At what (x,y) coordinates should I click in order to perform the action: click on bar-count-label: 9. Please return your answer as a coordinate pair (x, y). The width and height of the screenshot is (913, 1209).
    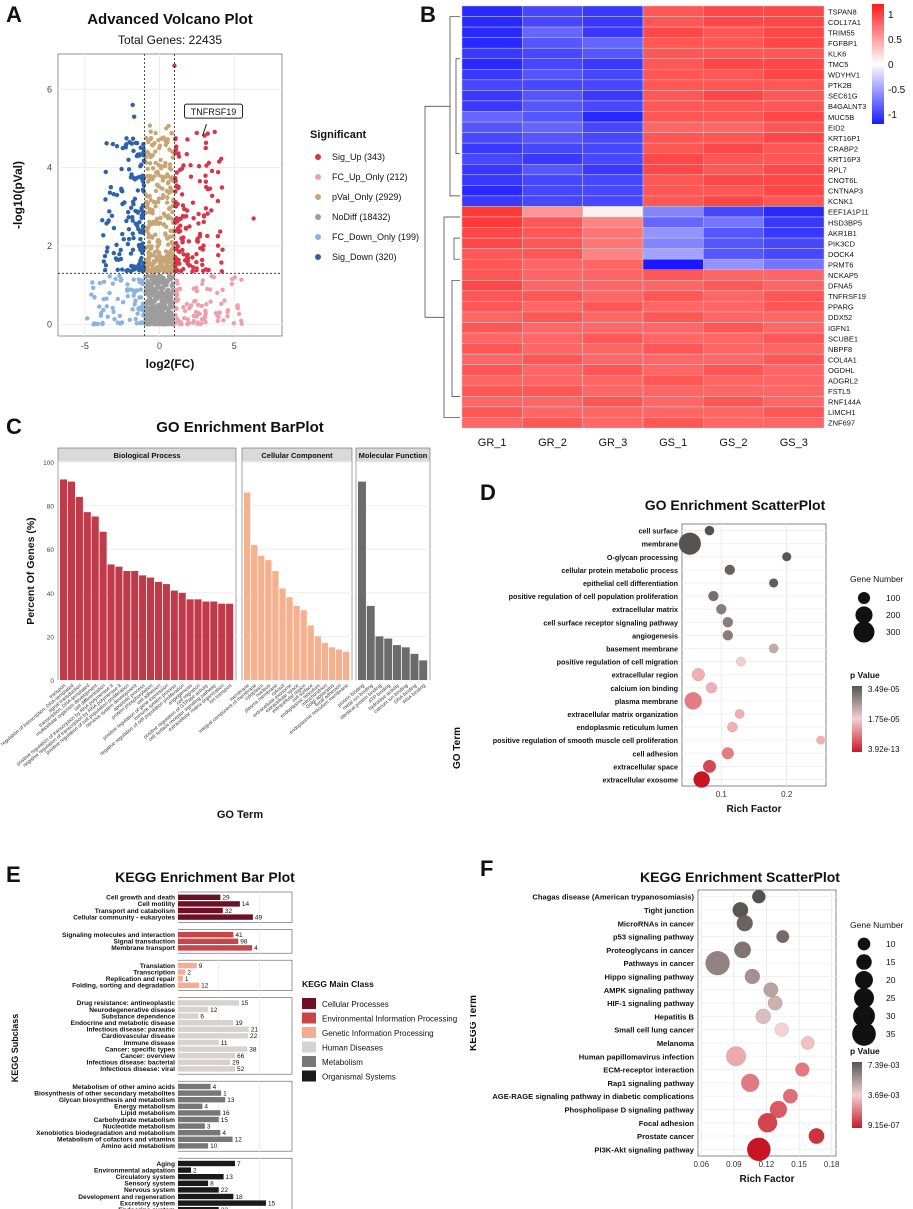
    Looking at the image, I should click on (201, 966).